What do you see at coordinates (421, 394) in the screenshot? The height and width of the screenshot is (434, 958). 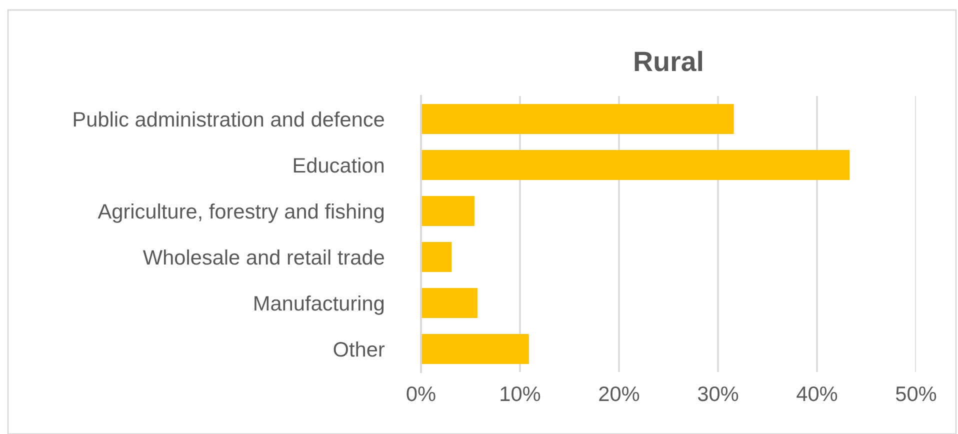 I see `x-tick-label: 0%` at bounding box center [421, 394].